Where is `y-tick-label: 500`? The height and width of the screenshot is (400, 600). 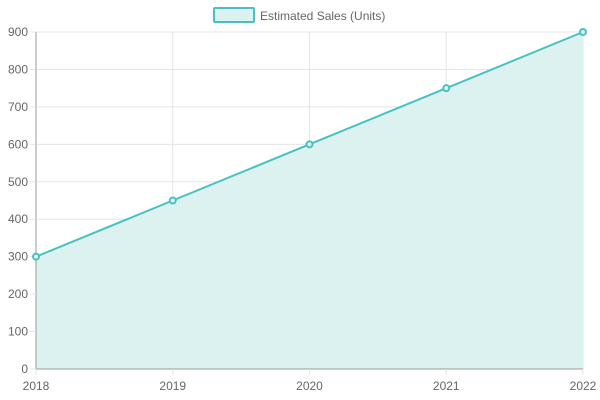 y-tick-label: 500 is located at coordinates (18, 182).